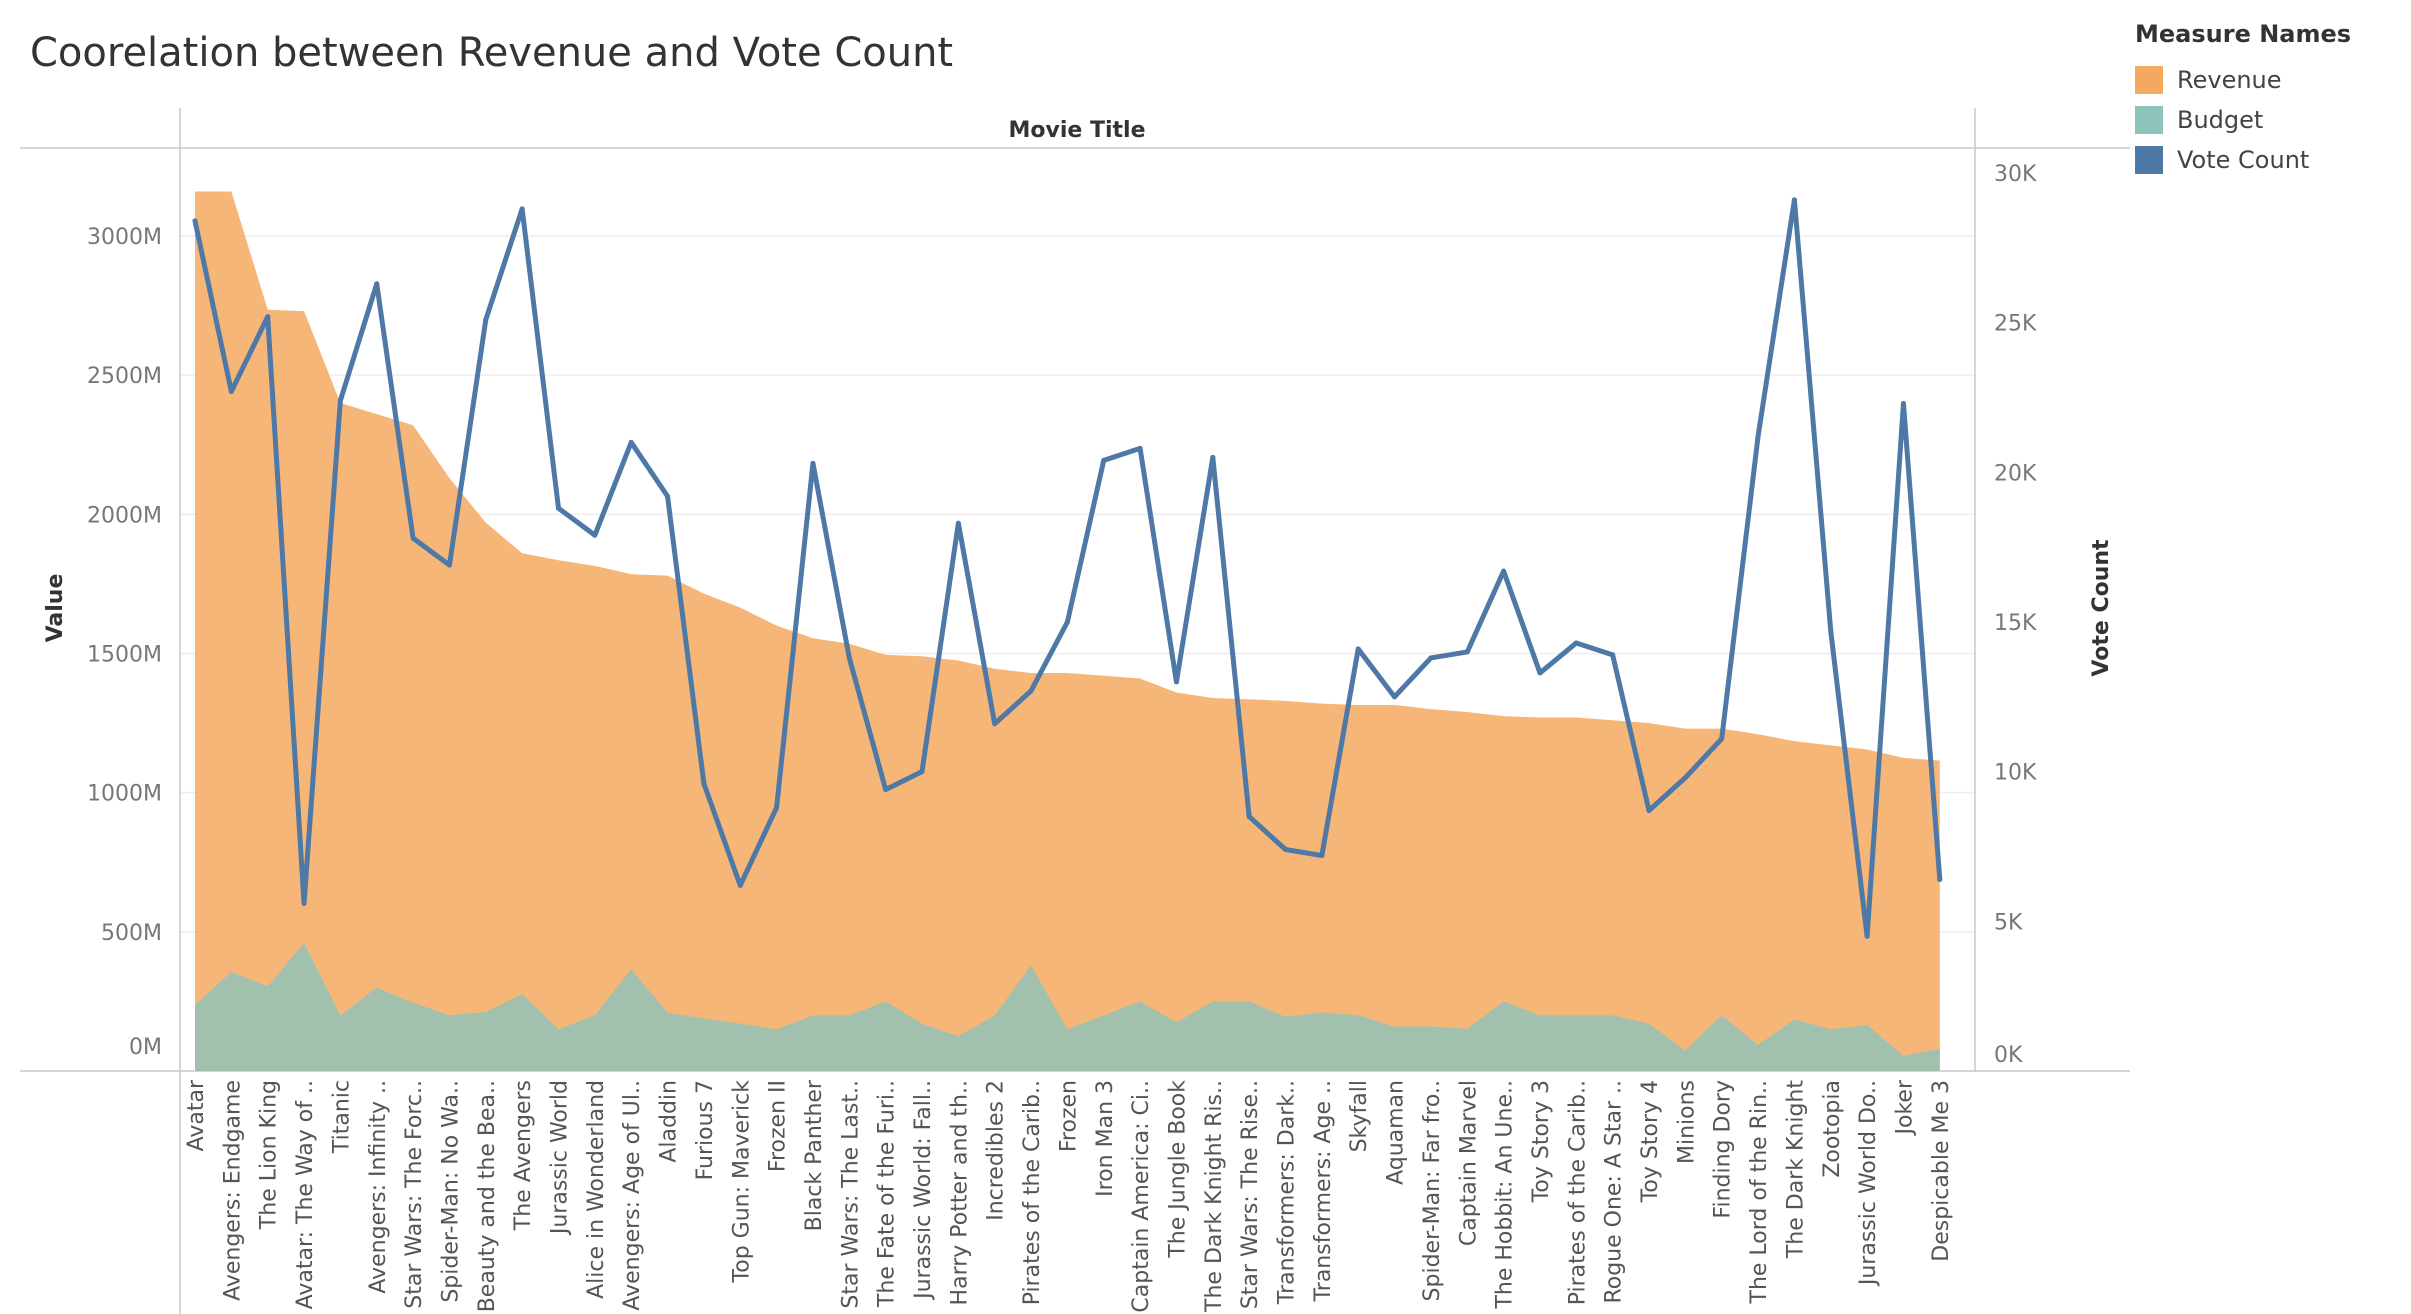 Image resolution: width=2411 pixels, height=1314 pixels. What do you see at coordinates (1214, 1196) in the screenshot?
I see `x-tick-label-28: The Dark Knight Ris..` at bounding box center [1214, 1196].